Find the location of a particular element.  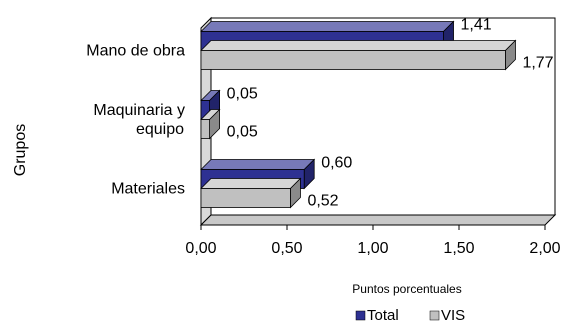

x-tick-label: 0,50 is located at coordinates (286, 248).